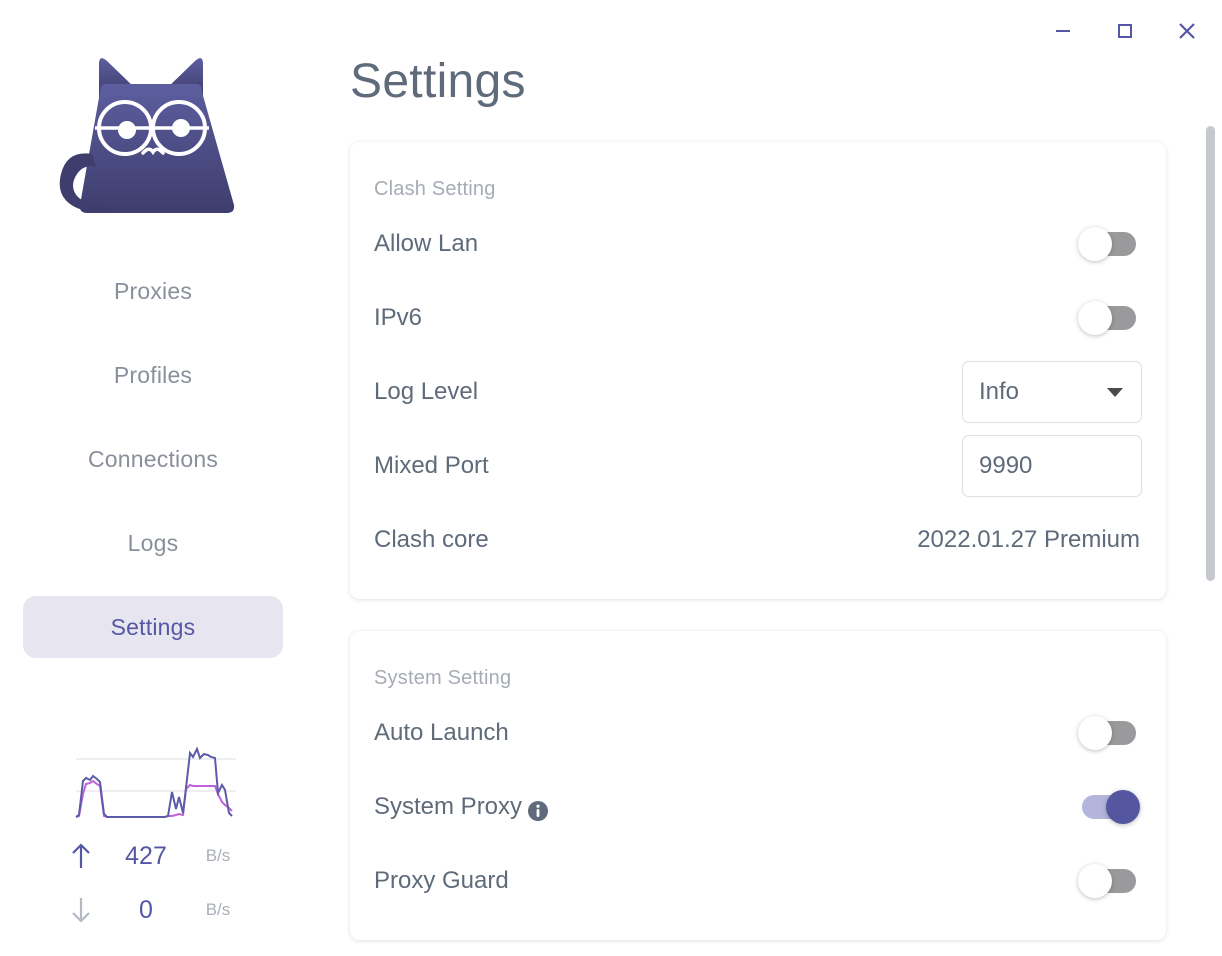 The width and height of the screenshot is (1222, 956). What do you see at coordinates (758, 318) in the screenshot?
I see `row-ipv6: IPv6` at bounding box center [758, 318].